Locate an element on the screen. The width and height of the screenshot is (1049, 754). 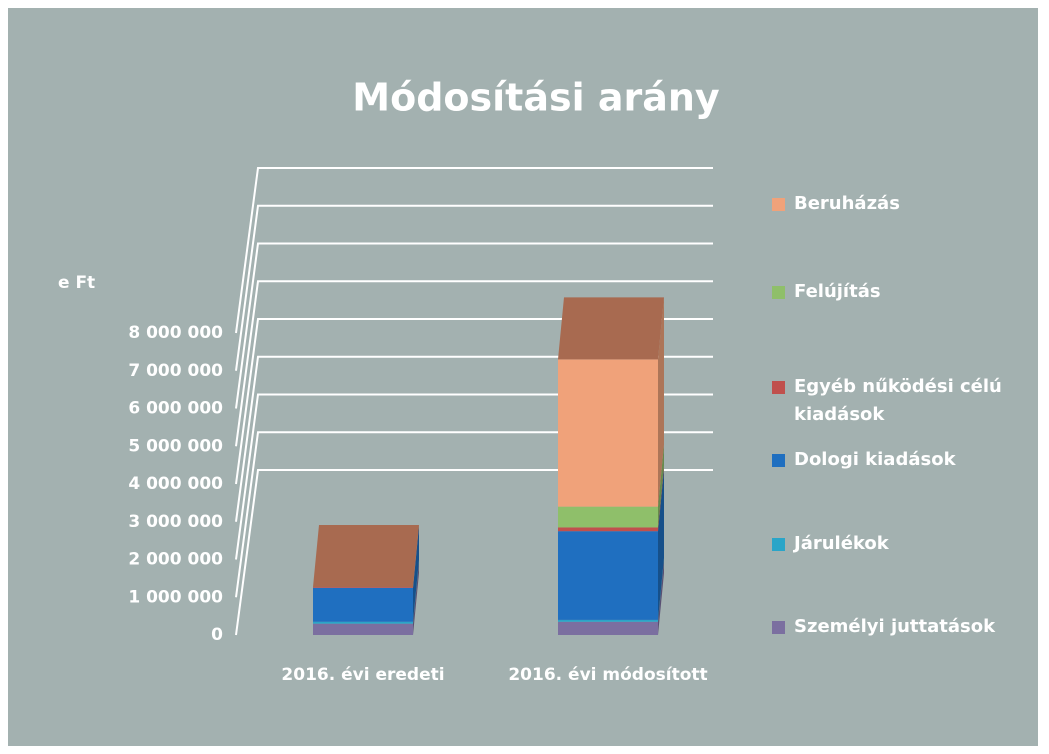
legend-item: Egyéb nűködési célú kiadások is located at coordinates (903, 401).